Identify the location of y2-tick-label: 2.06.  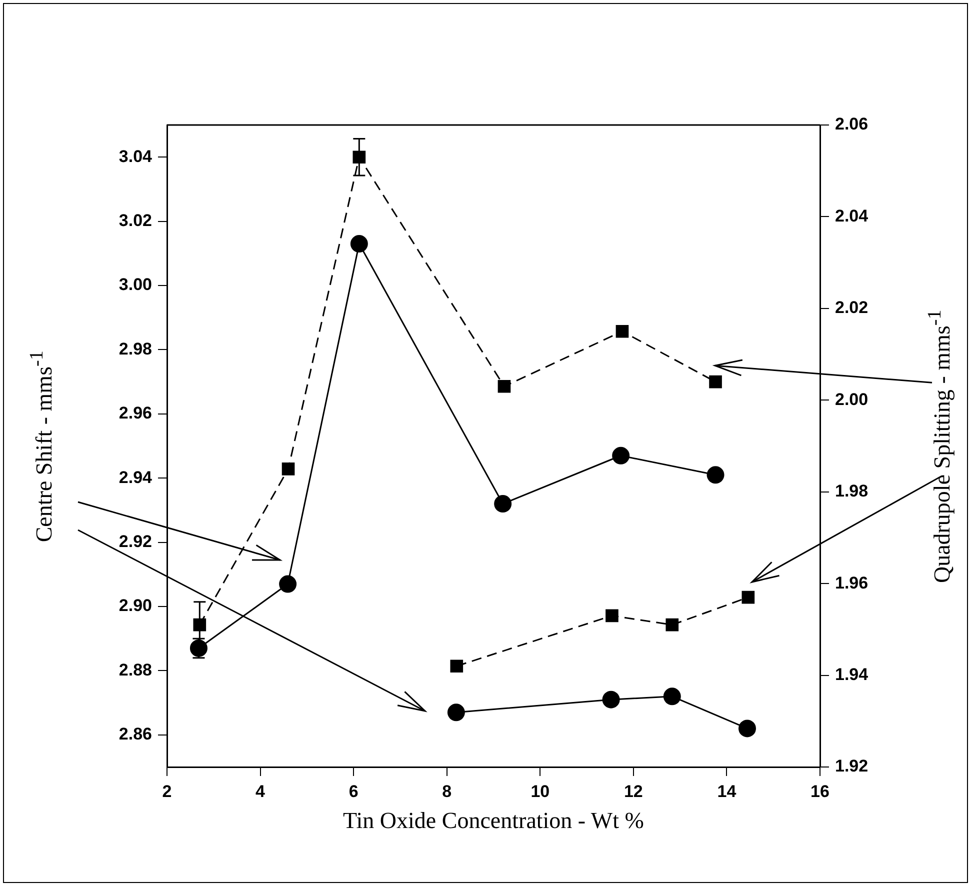
(851, 124).